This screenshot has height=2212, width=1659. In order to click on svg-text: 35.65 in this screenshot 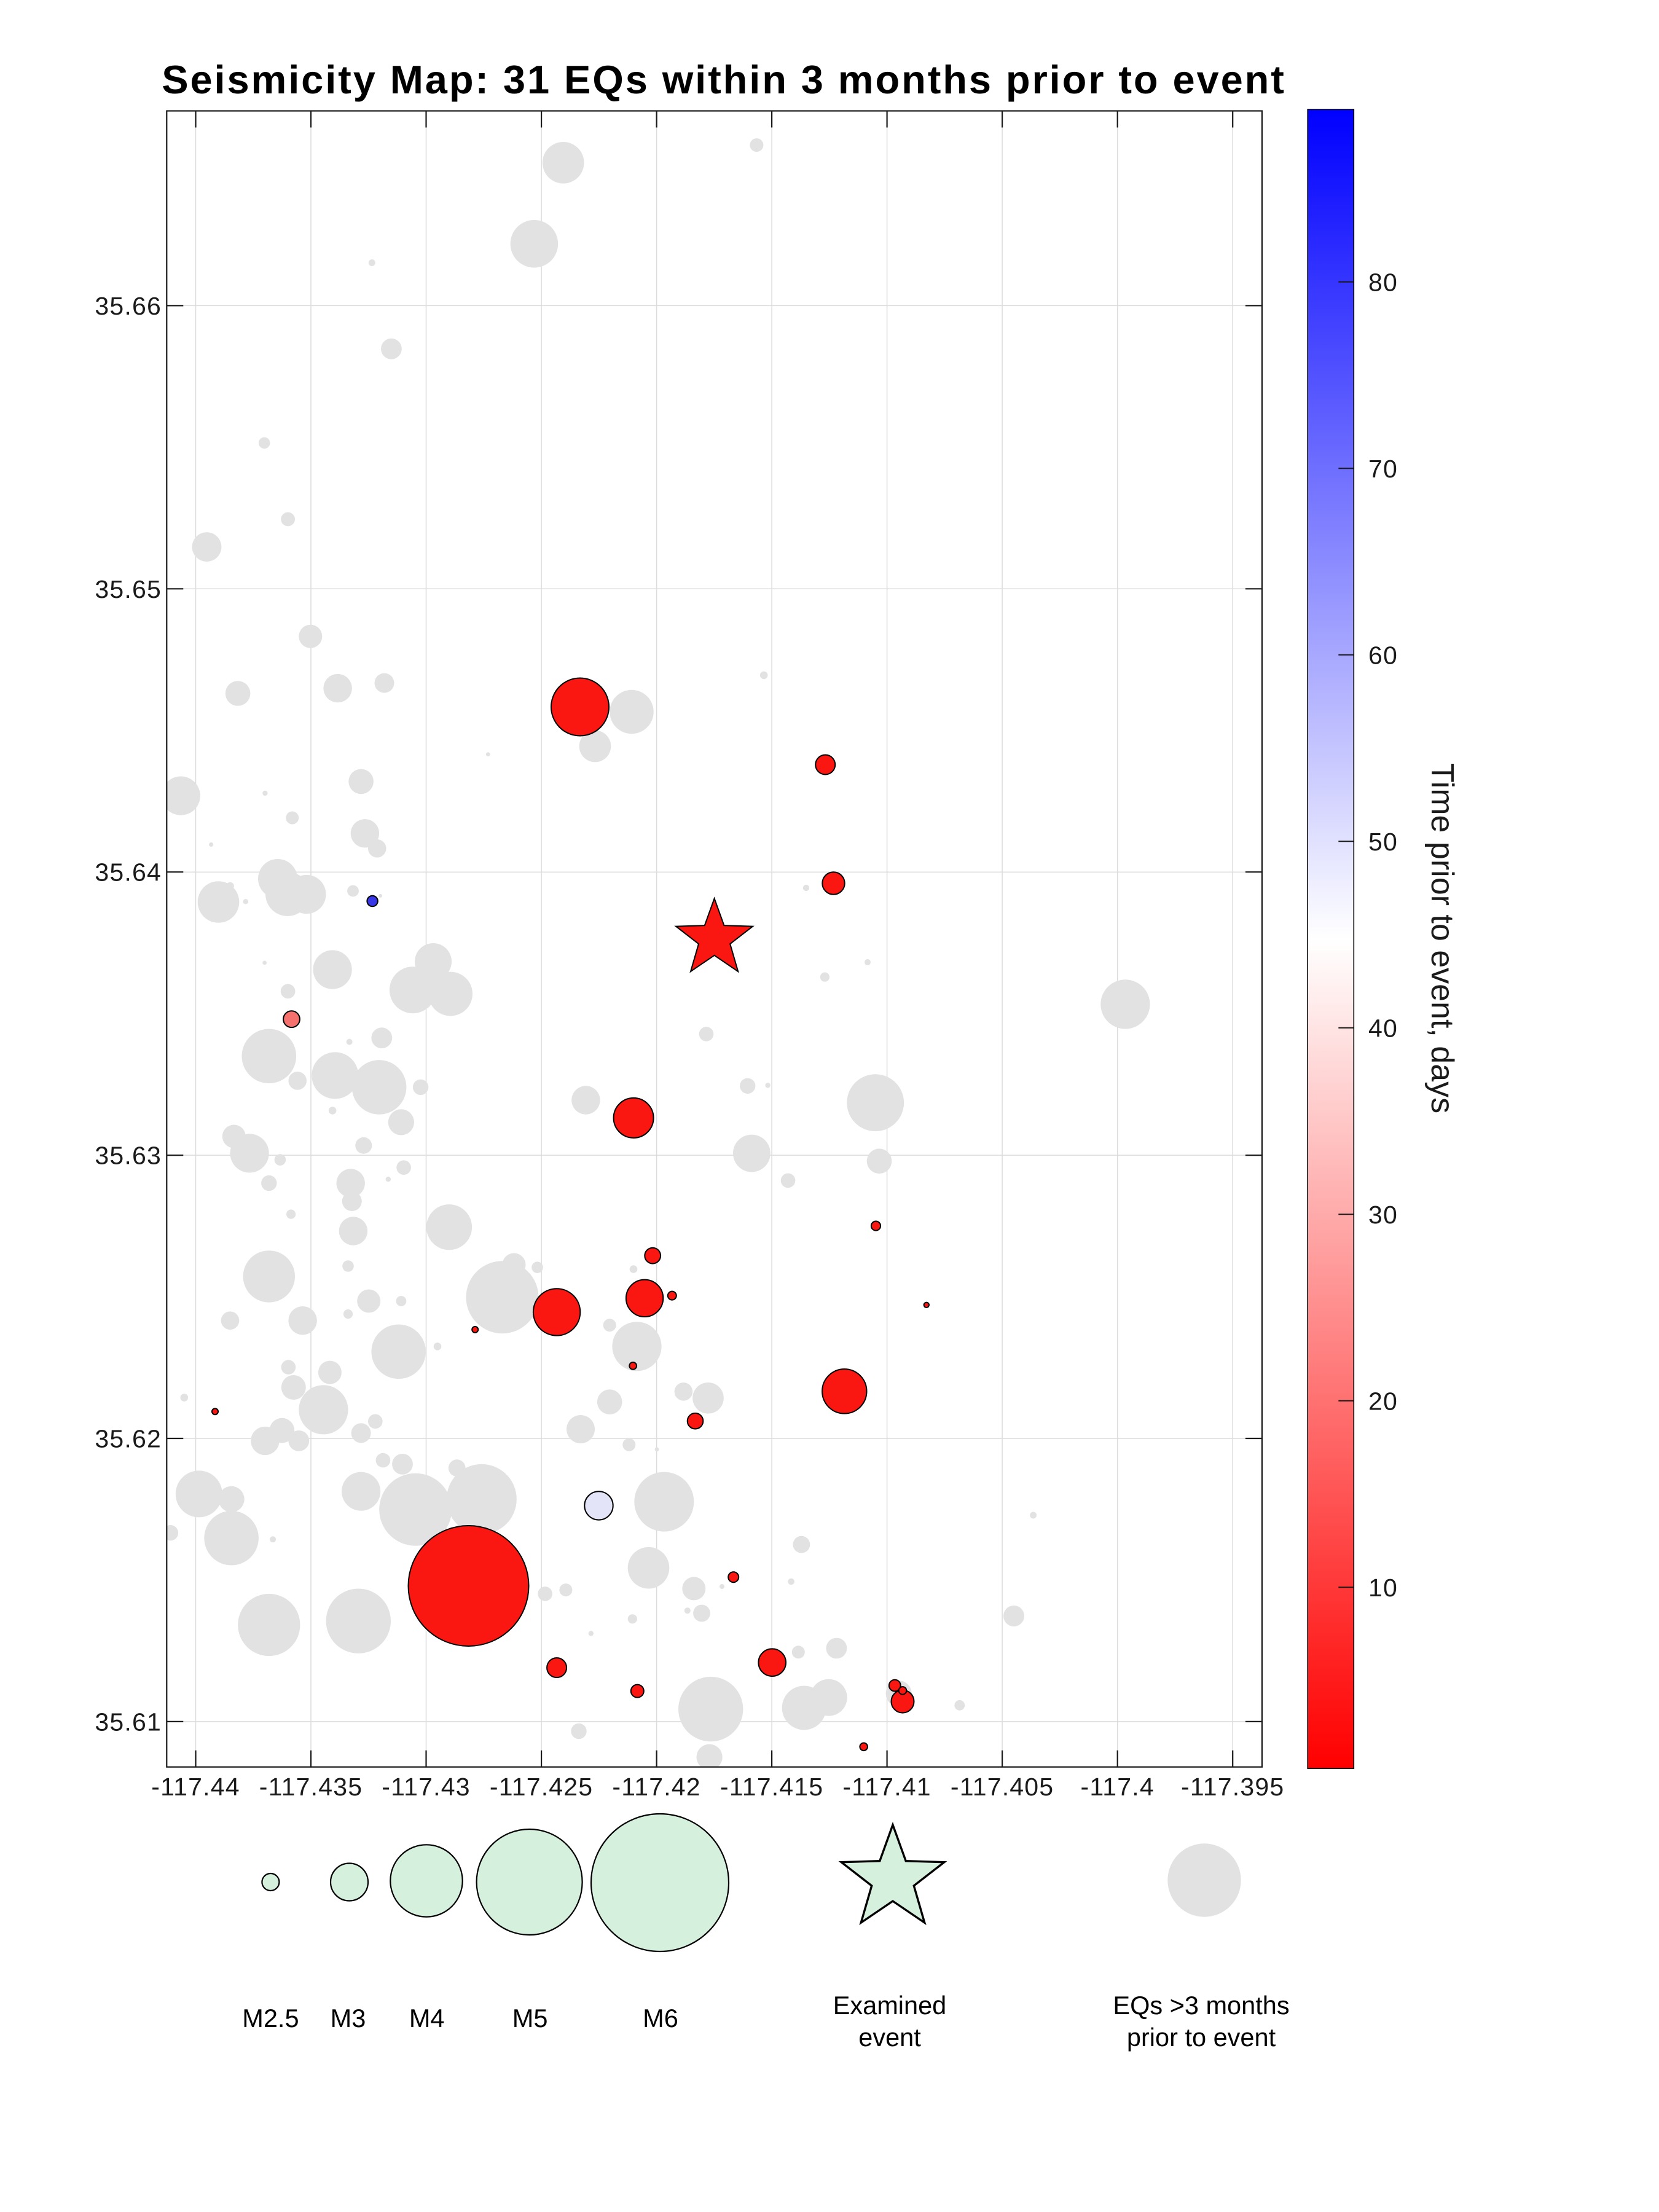, I will do `click(128, 589)`.